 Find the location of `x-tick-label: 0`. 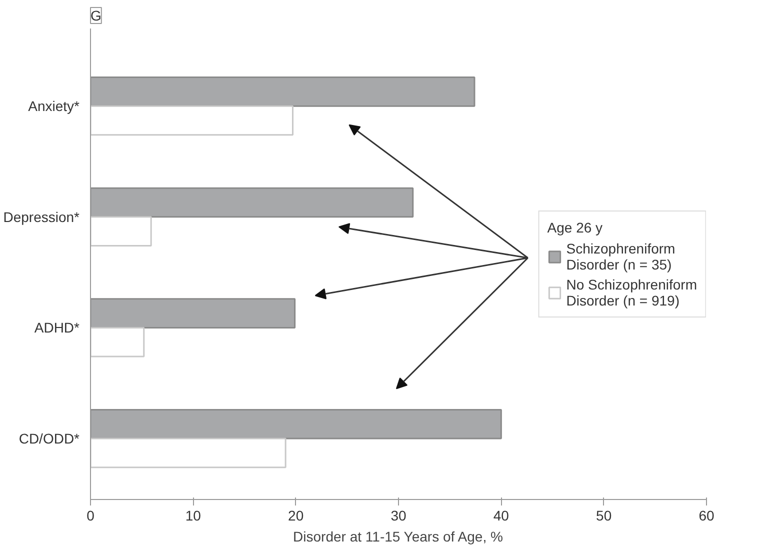

x-tick-label: 0 is located at coordinates (90, 516).